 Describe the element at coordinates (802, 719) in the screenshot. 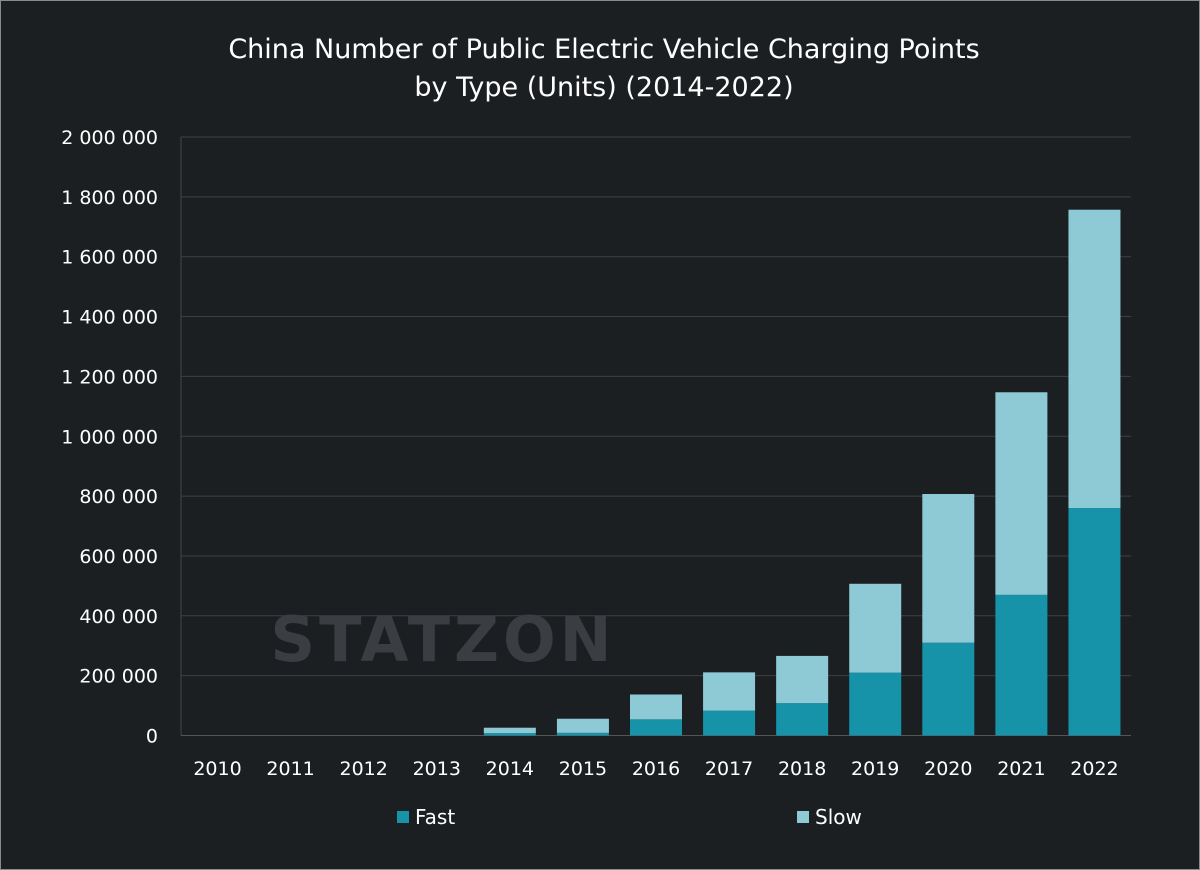

I see `bar-fast-2018` at that location.